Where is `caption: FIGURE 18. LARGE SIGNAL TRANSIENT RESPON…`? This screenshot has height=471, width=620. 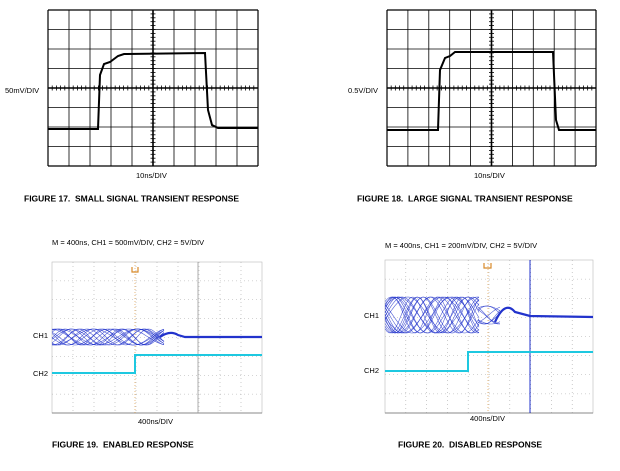
caption: FIGURE 18. LARGE SIGNAL TRANSIENT RESPON… is located at coordinates (465, 198).